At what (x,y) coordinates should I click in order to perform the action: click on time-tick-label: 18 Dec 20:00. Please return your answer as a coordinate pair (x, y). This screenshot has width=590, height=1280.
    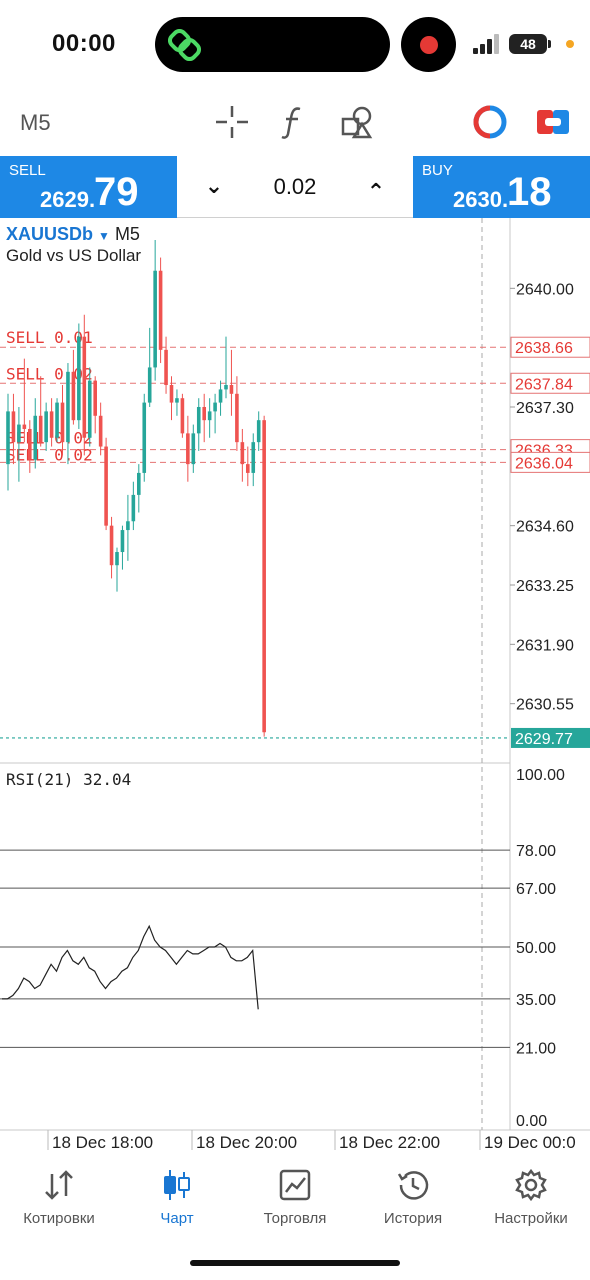
    Looking at the image, I should click on (246, 1142).